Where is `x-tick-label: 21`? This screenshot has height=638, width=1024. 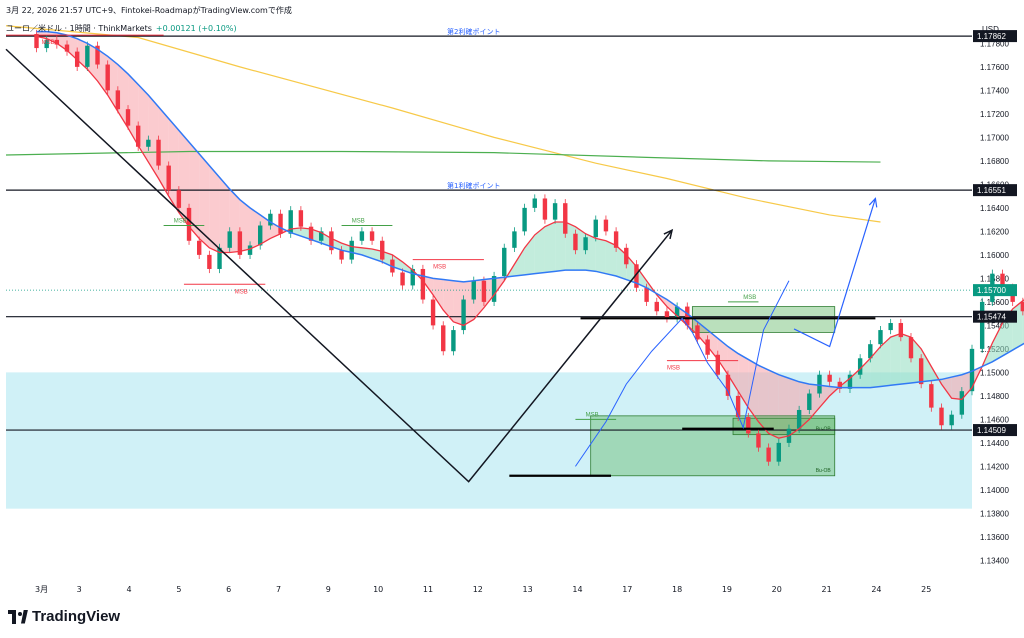 x-tick-label: 21 is located at coordinates (826, 589).